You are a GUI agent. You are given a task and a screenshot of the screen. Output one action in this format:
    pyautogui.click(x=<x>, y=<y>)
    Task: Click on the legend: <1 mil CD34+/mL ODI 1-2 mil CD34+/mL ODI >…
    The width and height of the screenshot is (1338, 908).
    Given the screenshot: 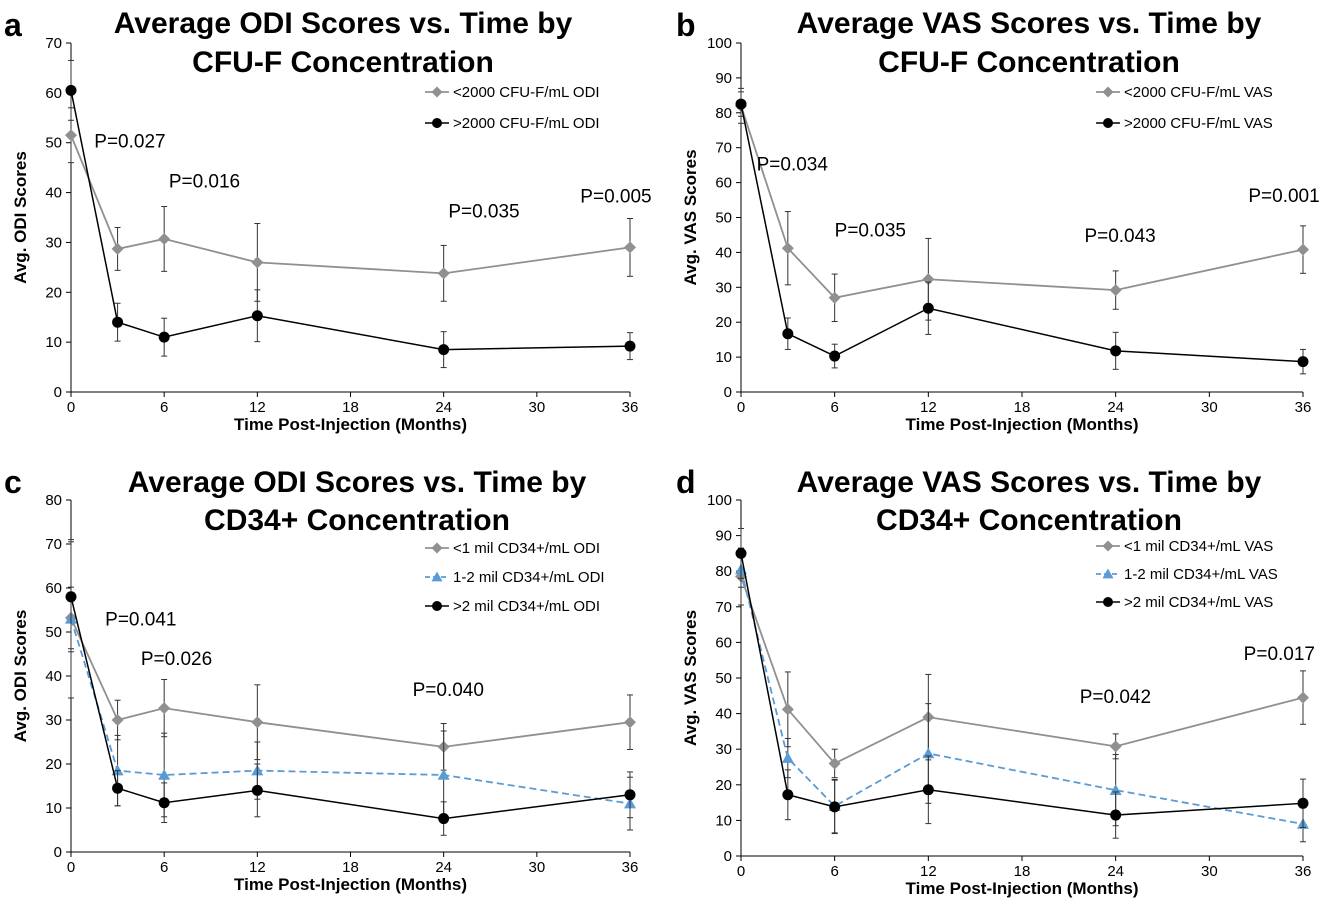 What is the action you would take?
    pyautogui.click(x=515, y=577)
    